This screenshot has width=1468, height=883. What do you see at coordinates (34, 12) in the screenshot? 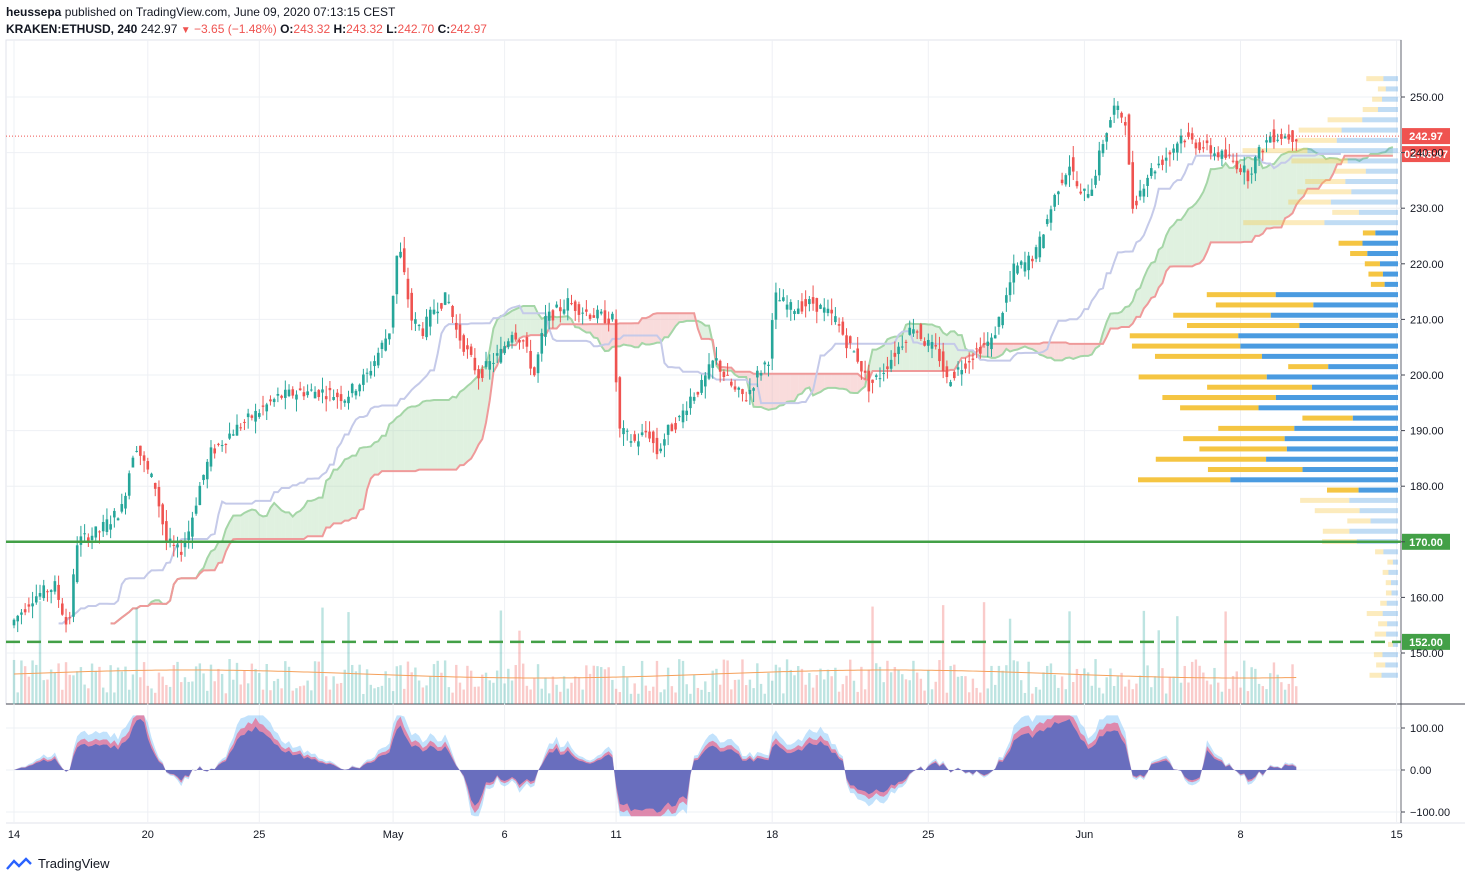
I see `author-name: heussepa` at bounding box center [34, 12].